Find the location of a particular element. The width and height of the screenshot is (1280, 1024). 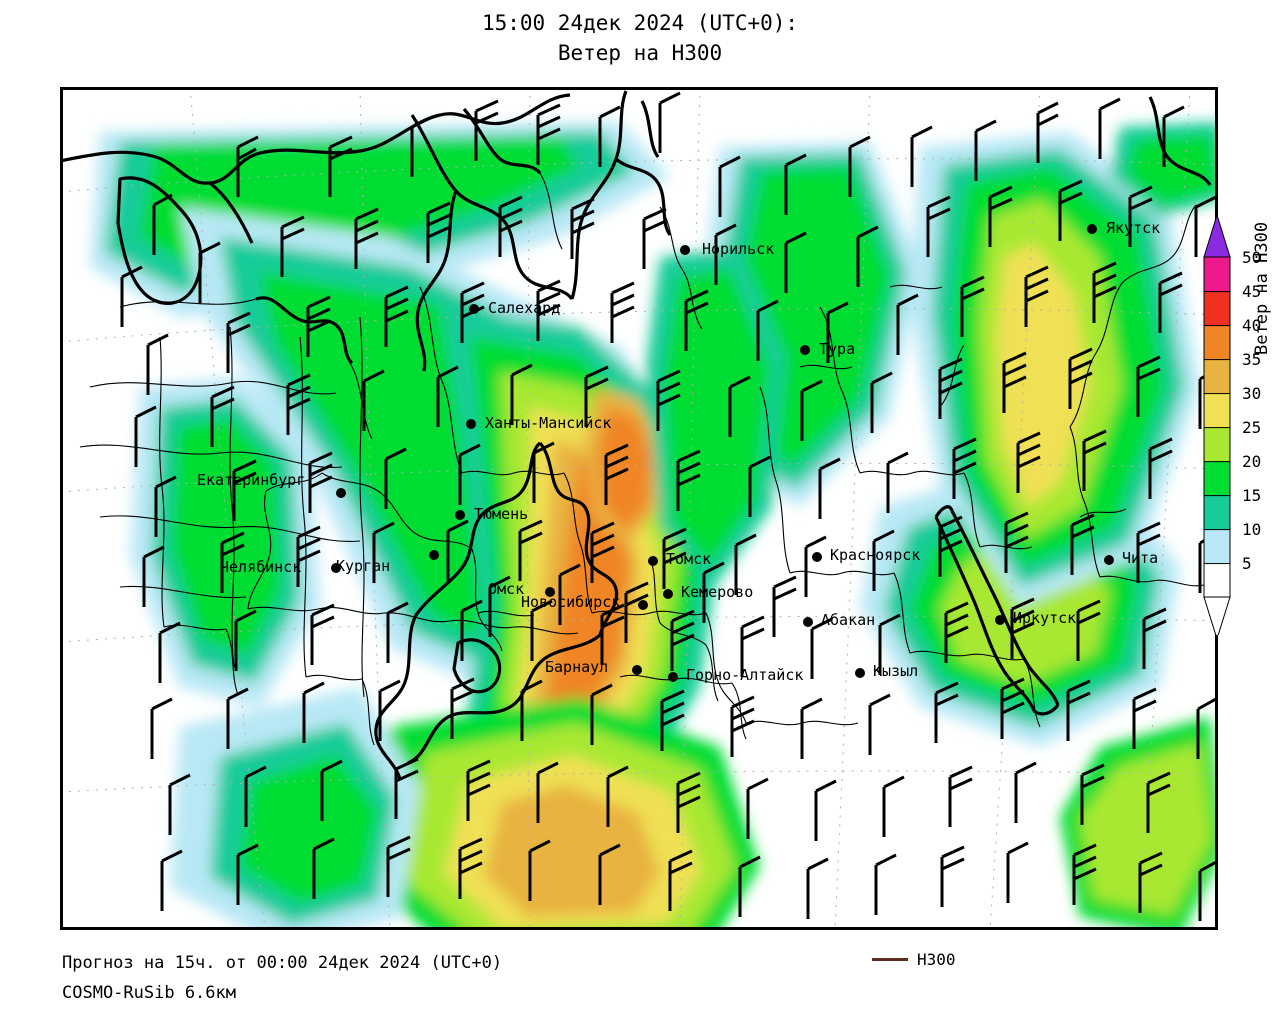

title-line-2: Ветер на H300 is located at coordinates (640, 53).